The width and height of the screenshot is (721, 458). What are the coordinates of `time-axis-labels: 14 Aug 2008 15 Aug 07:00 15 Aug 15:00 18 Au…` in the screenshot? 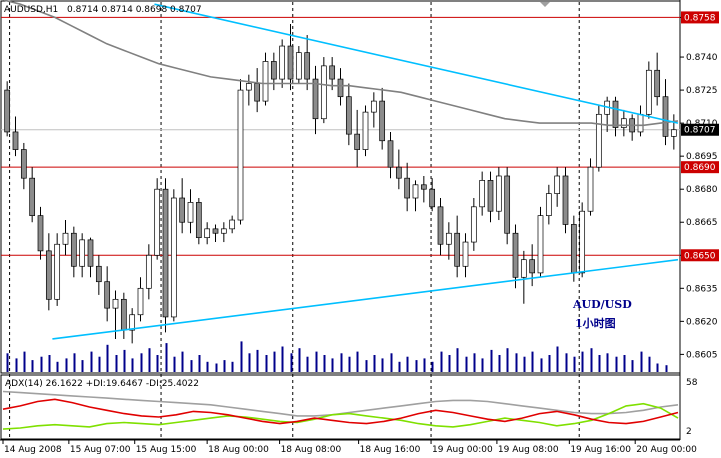 It's located at (349, 447).